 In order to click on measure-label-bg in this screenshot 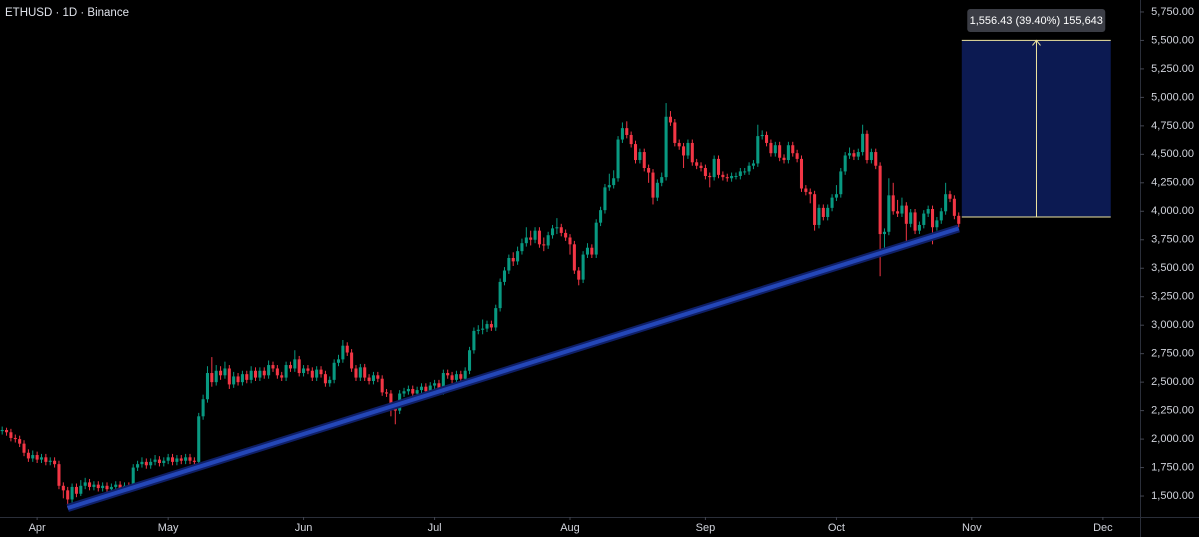, I will do `click(1036, 20)`.